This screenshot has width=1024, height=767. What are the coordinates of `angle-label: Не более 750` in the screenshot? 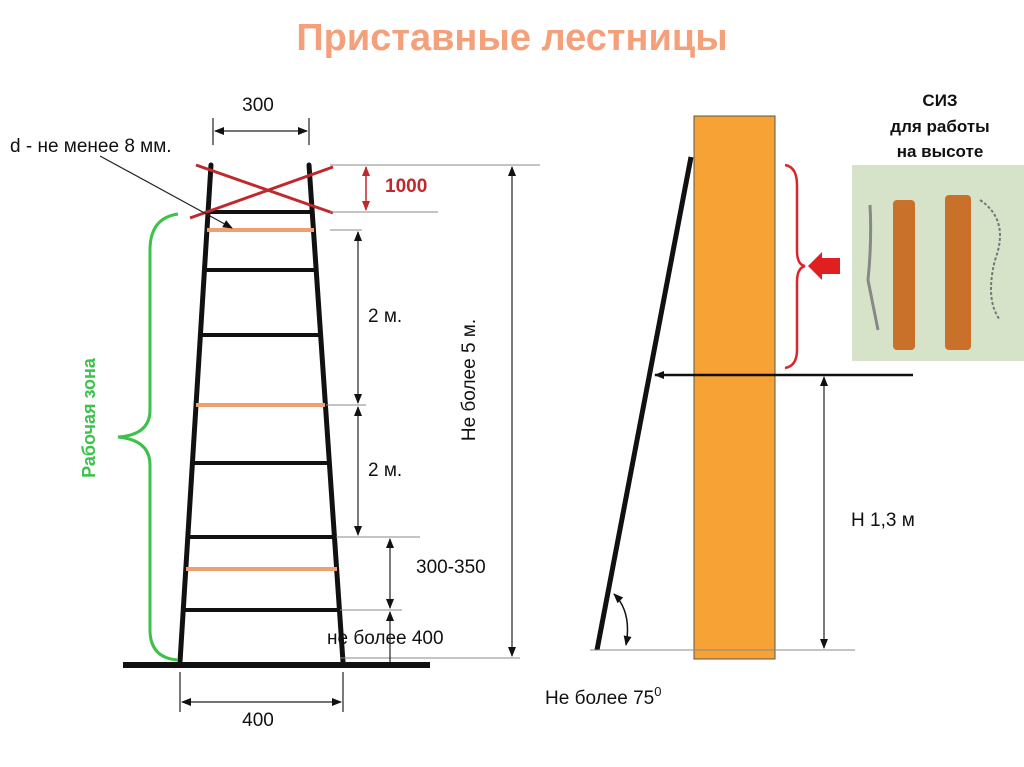 It's located at (603, 696).